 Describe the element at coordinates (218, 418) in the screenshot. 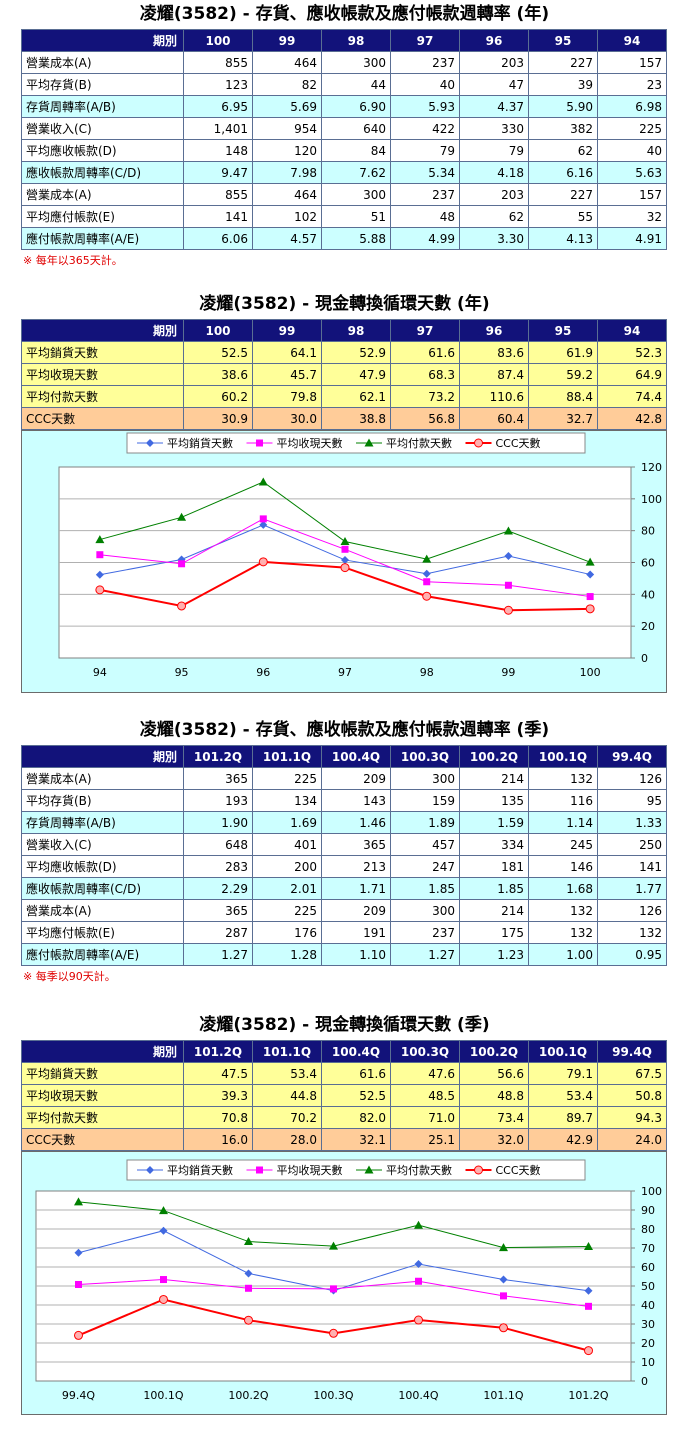

I see `table-cell: 30.9` at that location.